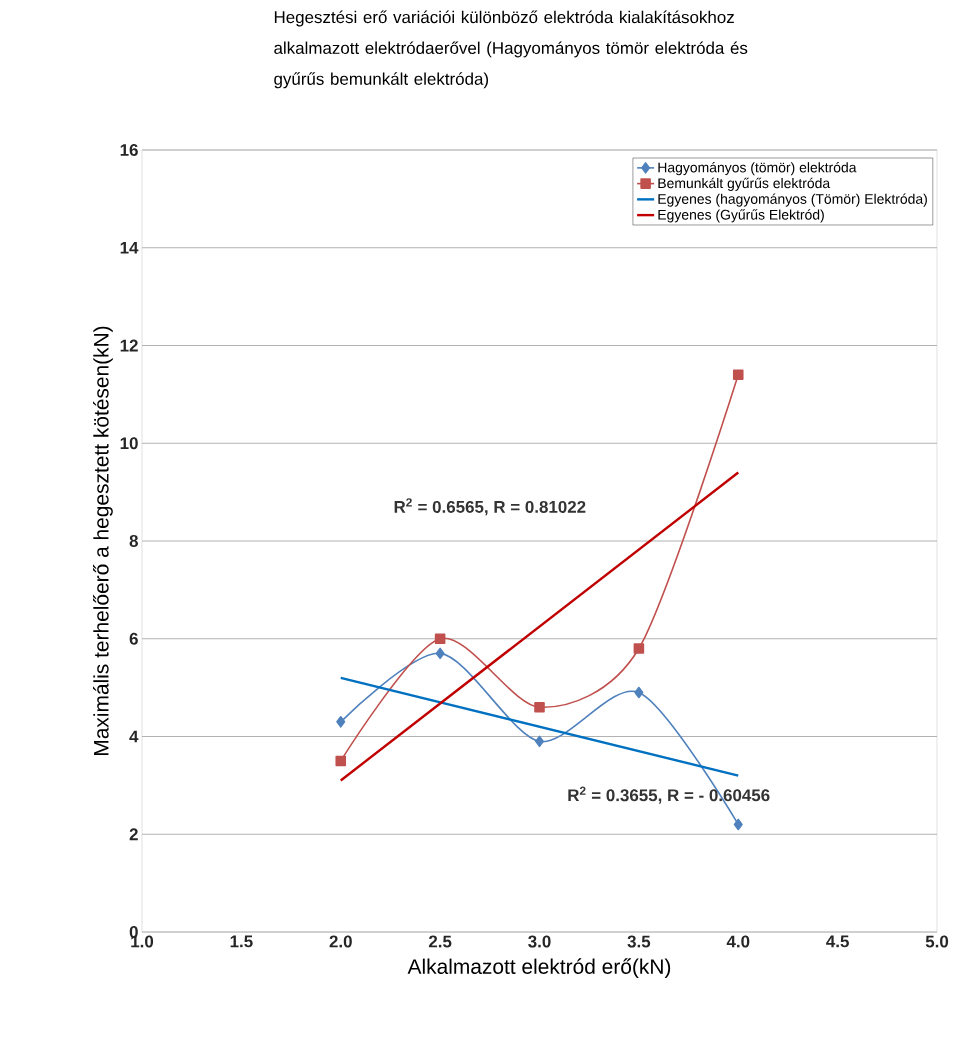 The height and width of the screenshot is (1047, 963). I want to click on chart-title: Hegesztési erő variációi különböző elektróda kialakításokhoz alkalmazott elektródaerővel (Hagyományos tömör elektróda és gyűrűs bemunkált elektróda), so click(511, 49).